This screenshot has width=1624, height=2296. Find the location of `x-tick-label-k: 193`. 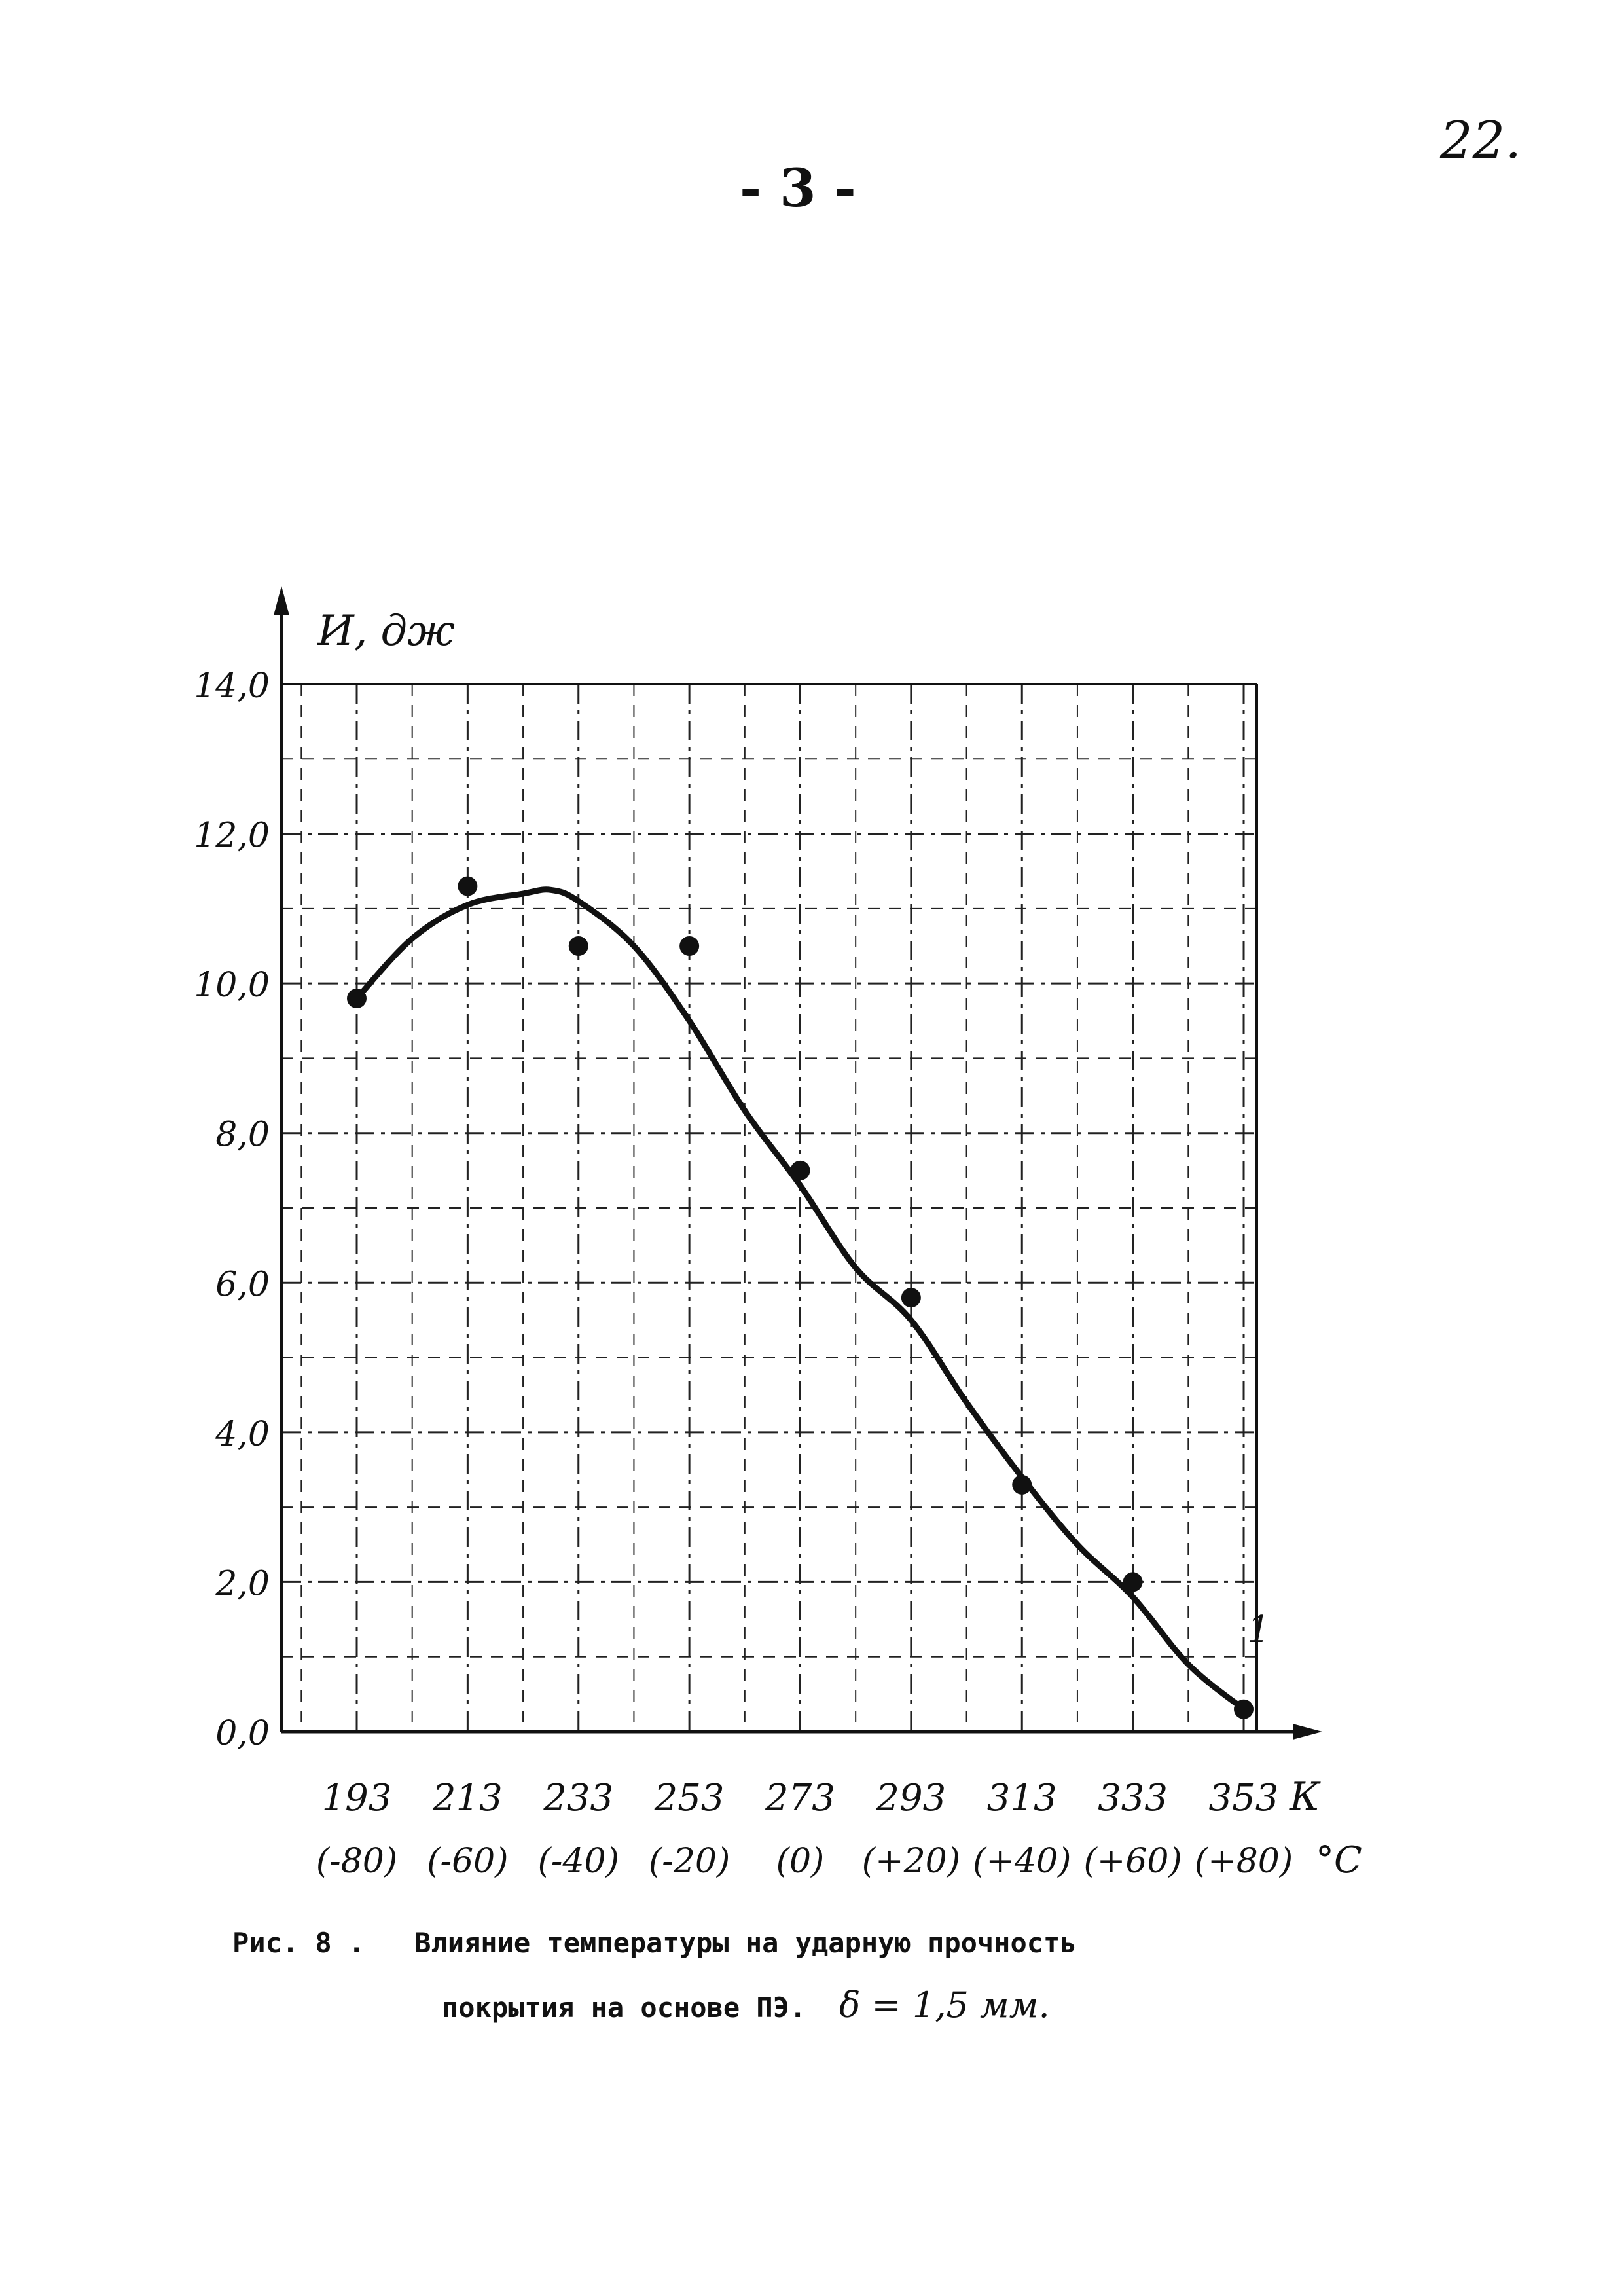

x-tick-label-k: 193 is located at coordinates (357, 1798).